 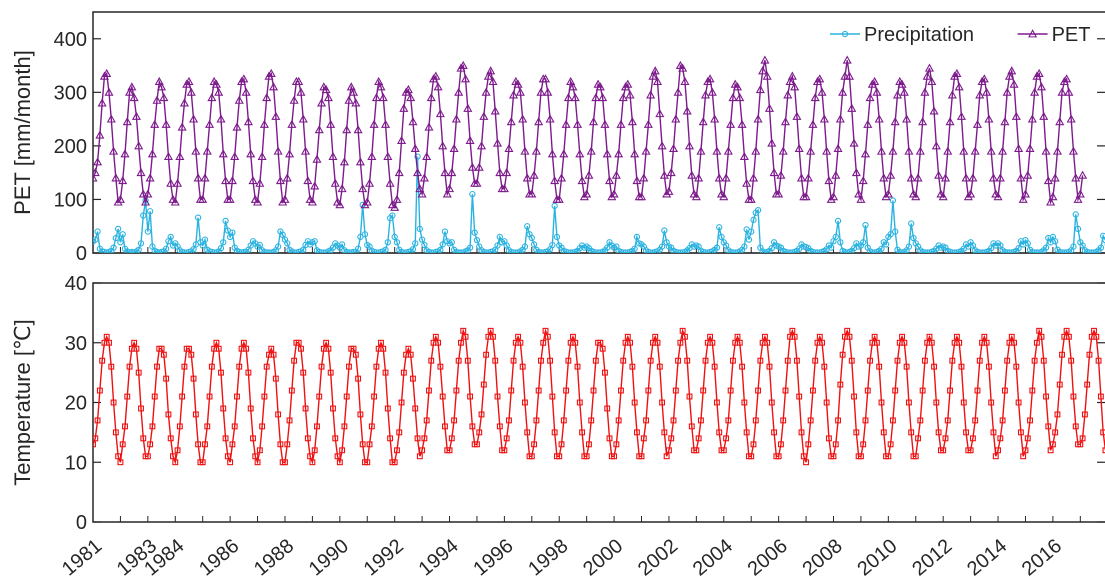 What do you see at coordinates (902, 35) in the screenshot?
I see `legend-item-0: Precipitation` at bounding box center [902, 35].